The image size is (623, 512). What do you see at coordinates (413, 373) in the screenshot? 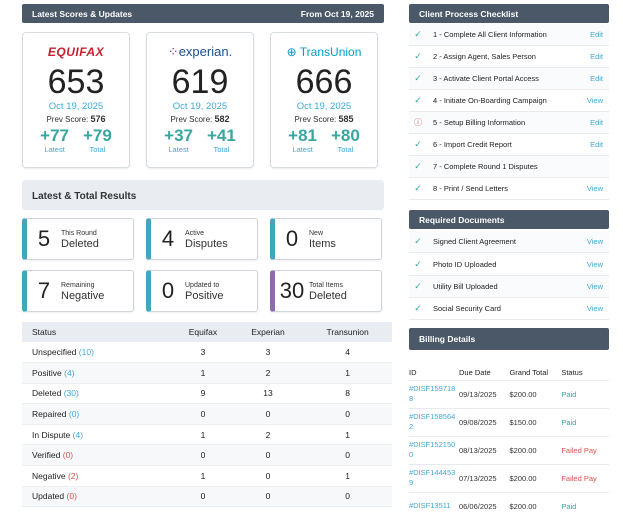
I see `col-id: ID` at bounding box center [413, 373].